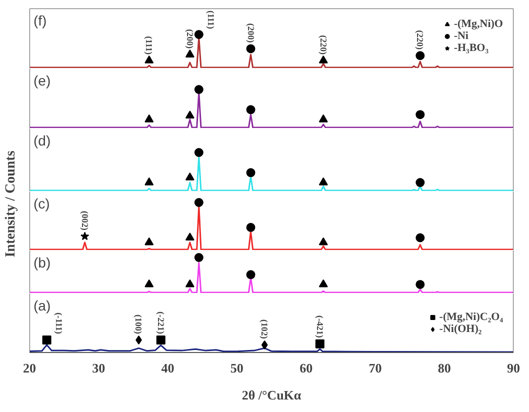  Describe the element at coordinates (460, 328) in the screenshot. I see `legend-label: -Ni(OH)₂` at that location.